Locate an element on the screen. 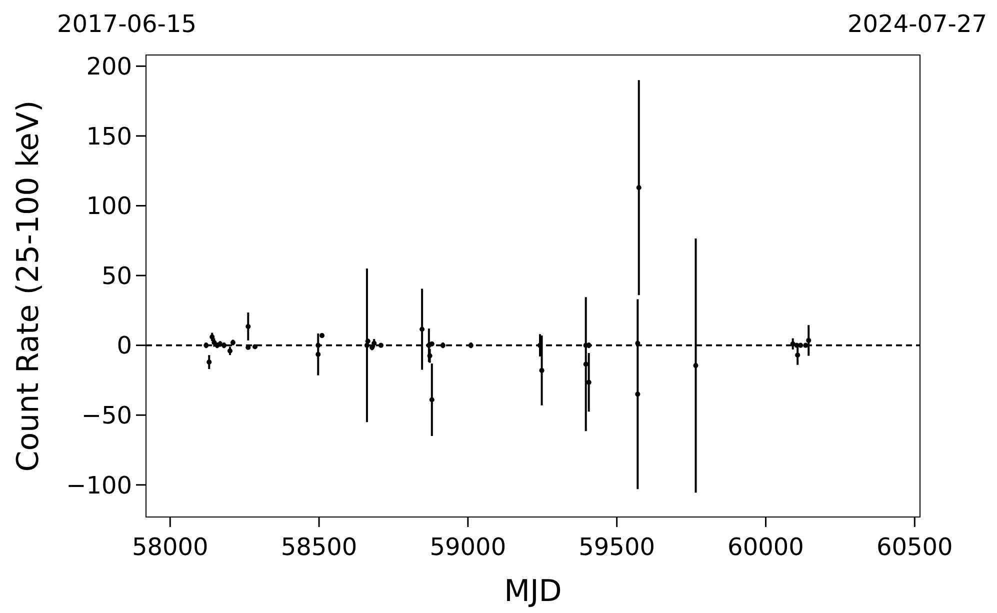  y-tick-label: 150 is located at coordinates (109, 136).